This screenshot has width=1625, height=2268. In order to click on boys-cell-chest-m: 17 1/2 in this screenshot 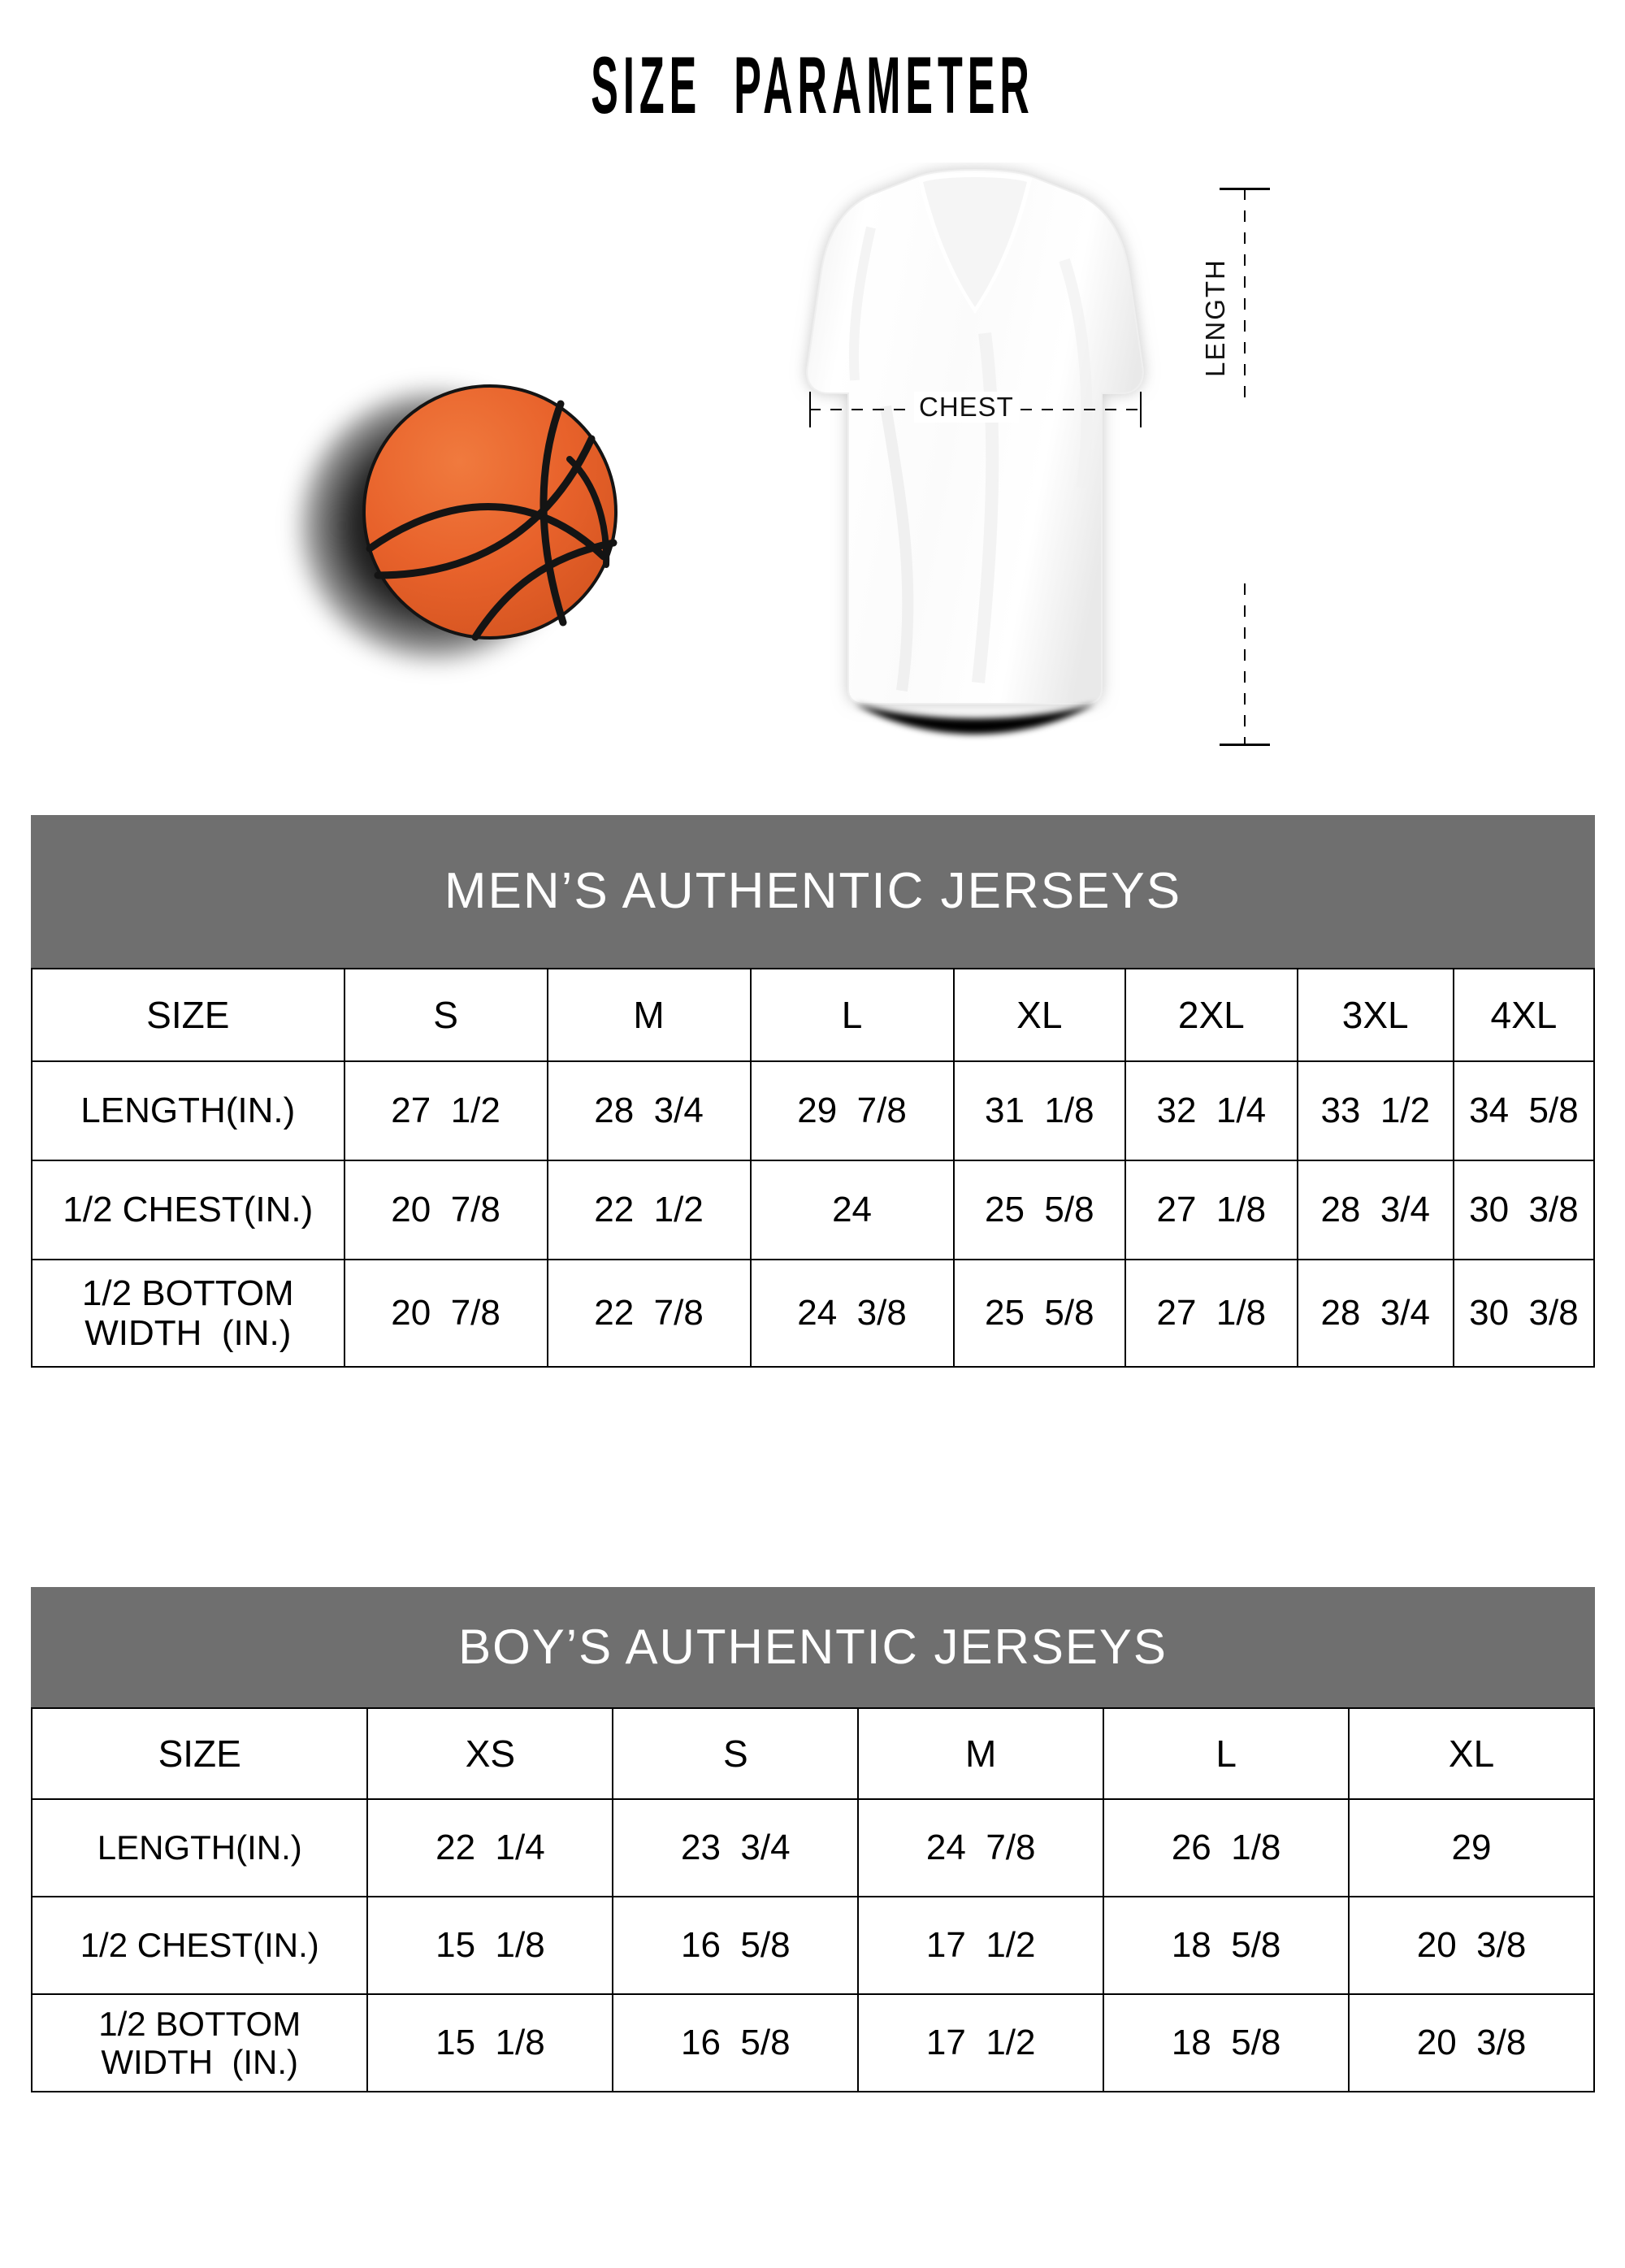, I will do `click(981, 1945)`.